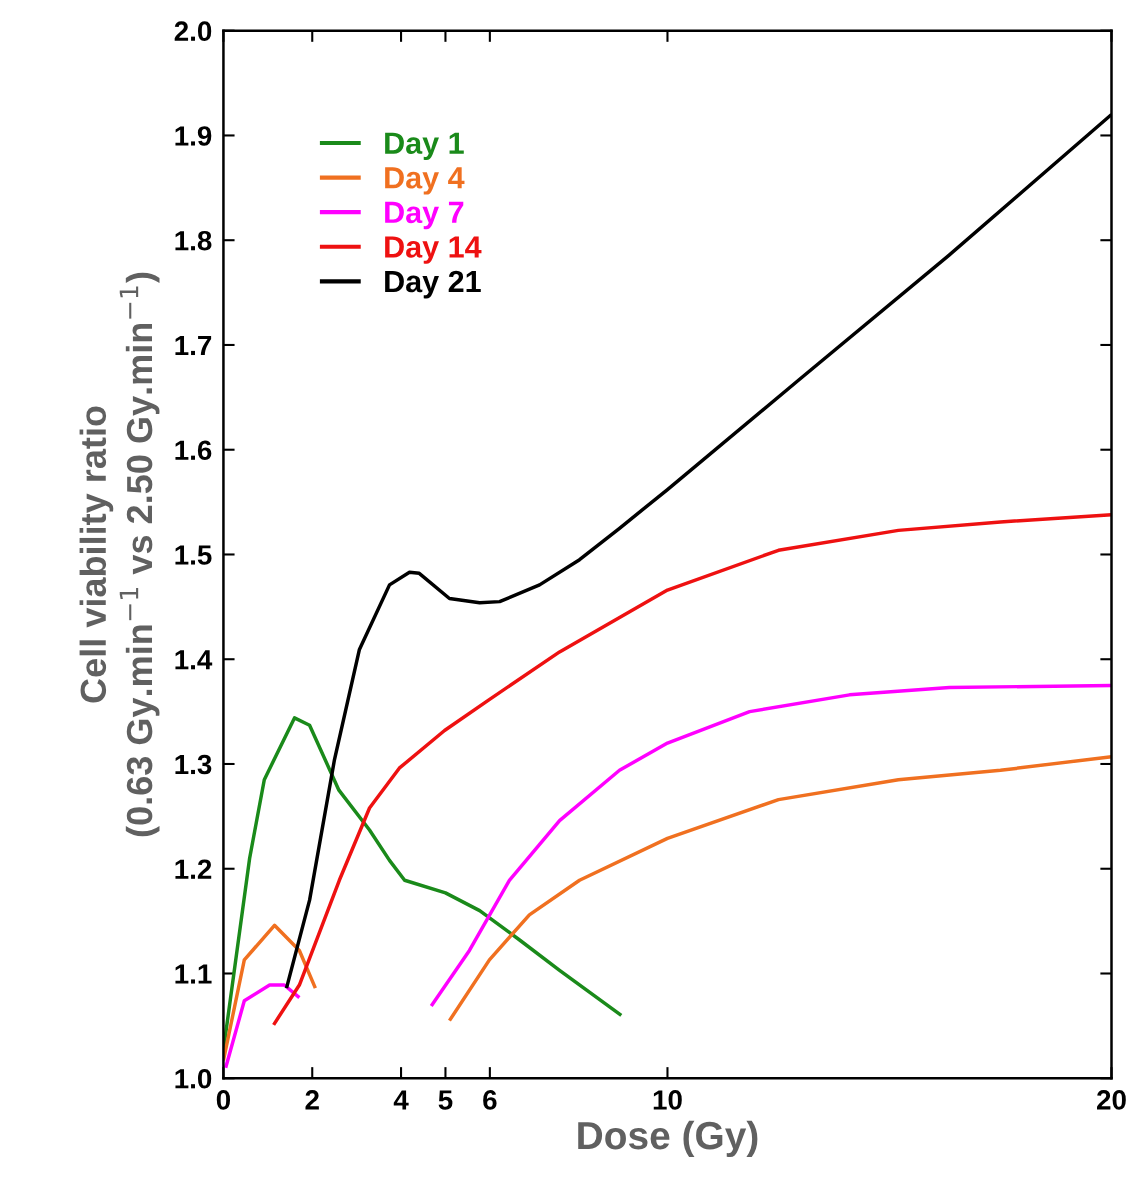  Describe the element at coordinates (193, 31) in the screenshot. I see `y-tick-label: 2.0` at that location.